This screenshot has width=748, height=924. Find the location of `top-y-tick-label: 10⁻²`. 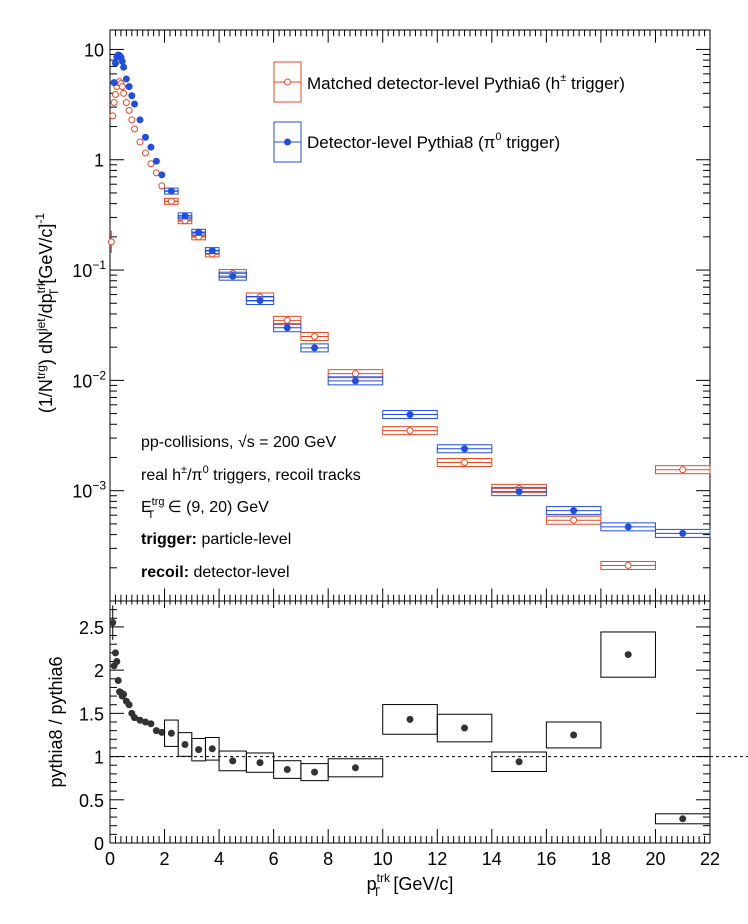

top-y-tick-label: 10⁻² is located at coordinates (89, 379).